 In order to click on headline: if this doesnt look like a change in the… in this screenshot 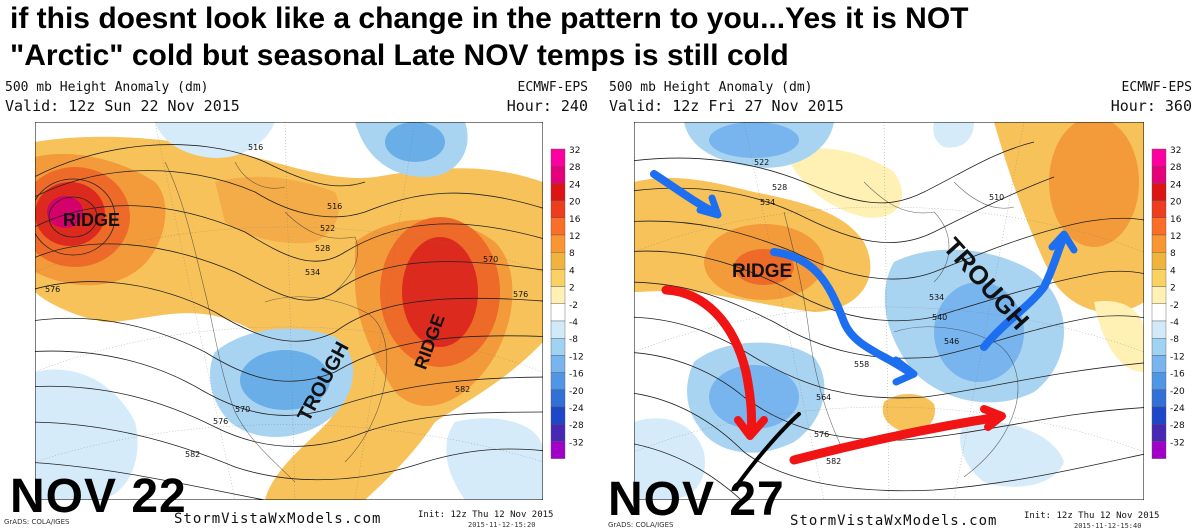, I will do `click(605, 37)`.